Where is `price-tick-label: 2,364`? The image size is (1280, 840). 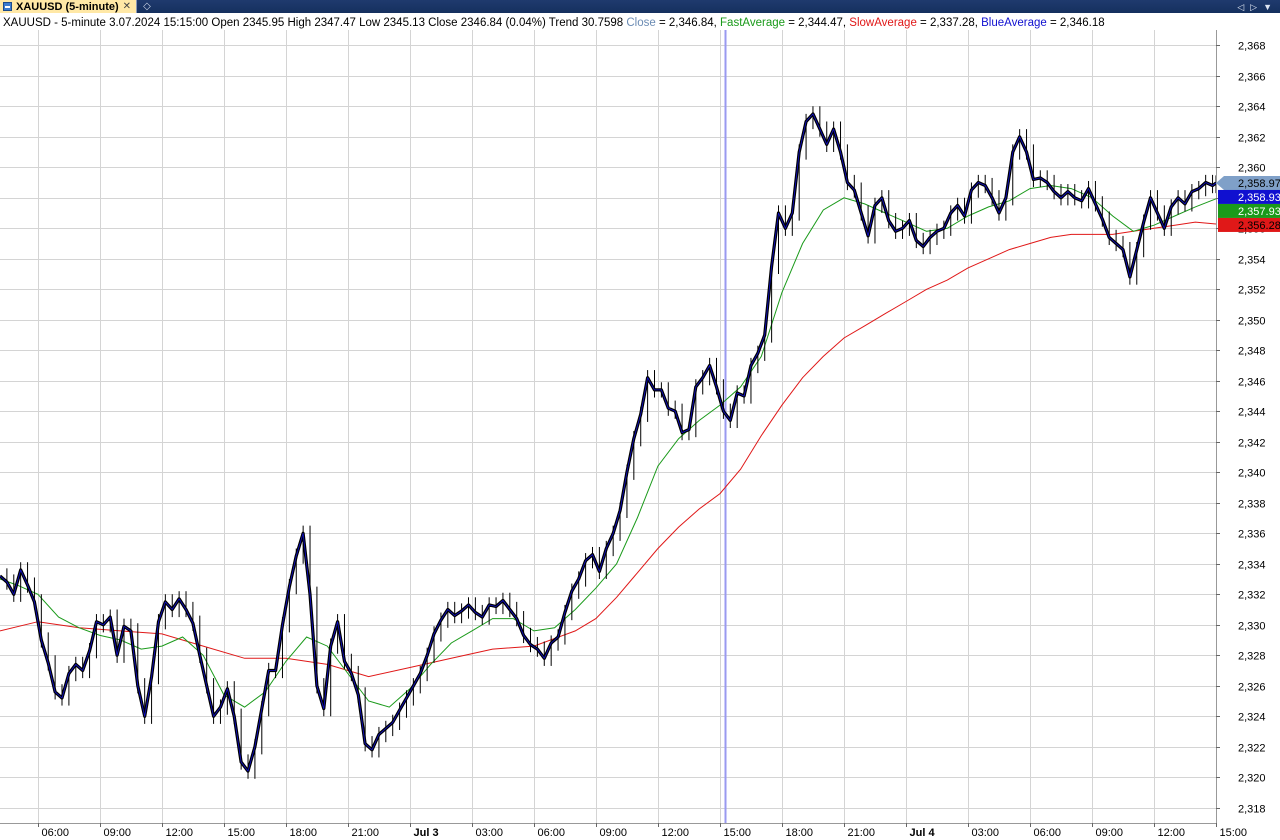
price-tick-label: 2,364 is located at coordinates (1252, 108).